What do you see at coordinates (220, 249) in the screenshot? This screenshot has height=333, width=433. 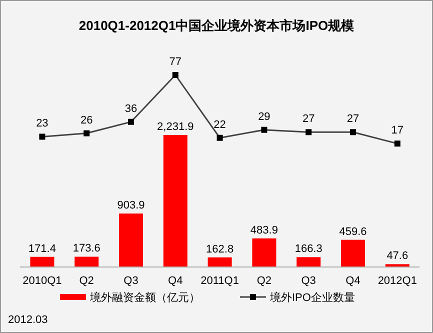 I see `data-label: 162.8` at bounding box center [220, 249].